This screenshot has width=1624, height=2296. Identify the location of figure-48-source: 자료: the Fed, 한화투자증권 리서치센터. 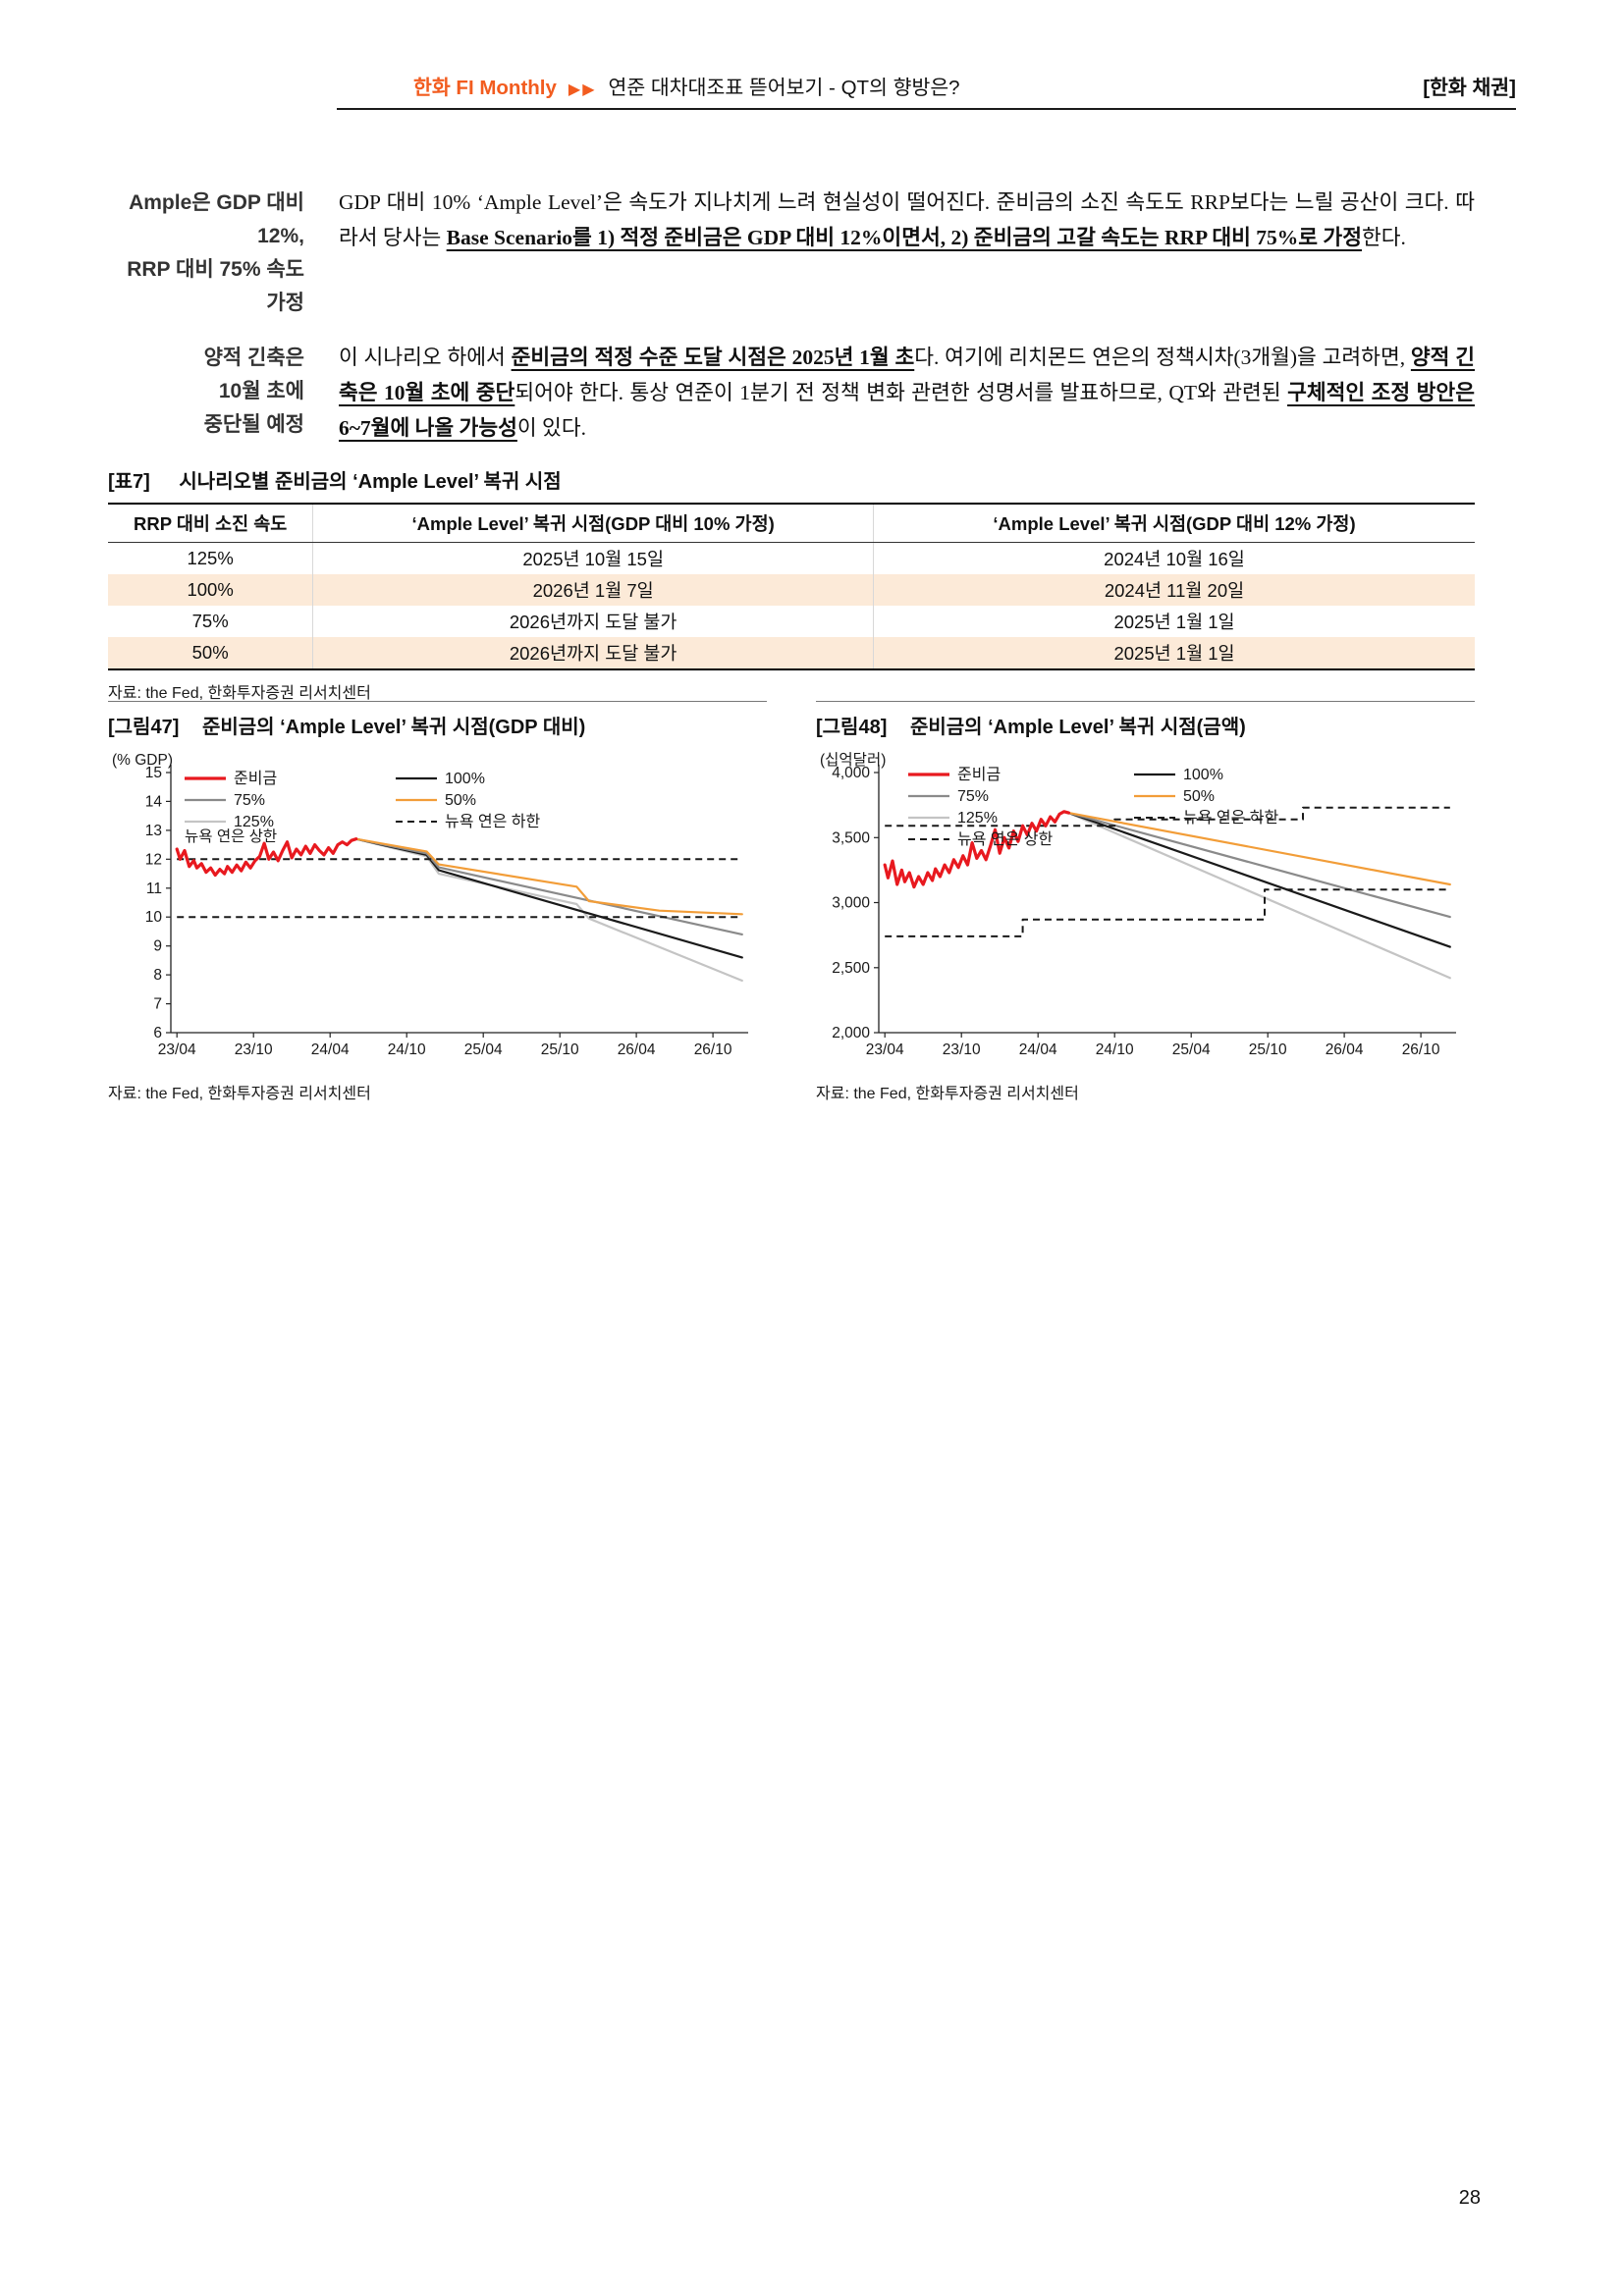
(947, 1094).